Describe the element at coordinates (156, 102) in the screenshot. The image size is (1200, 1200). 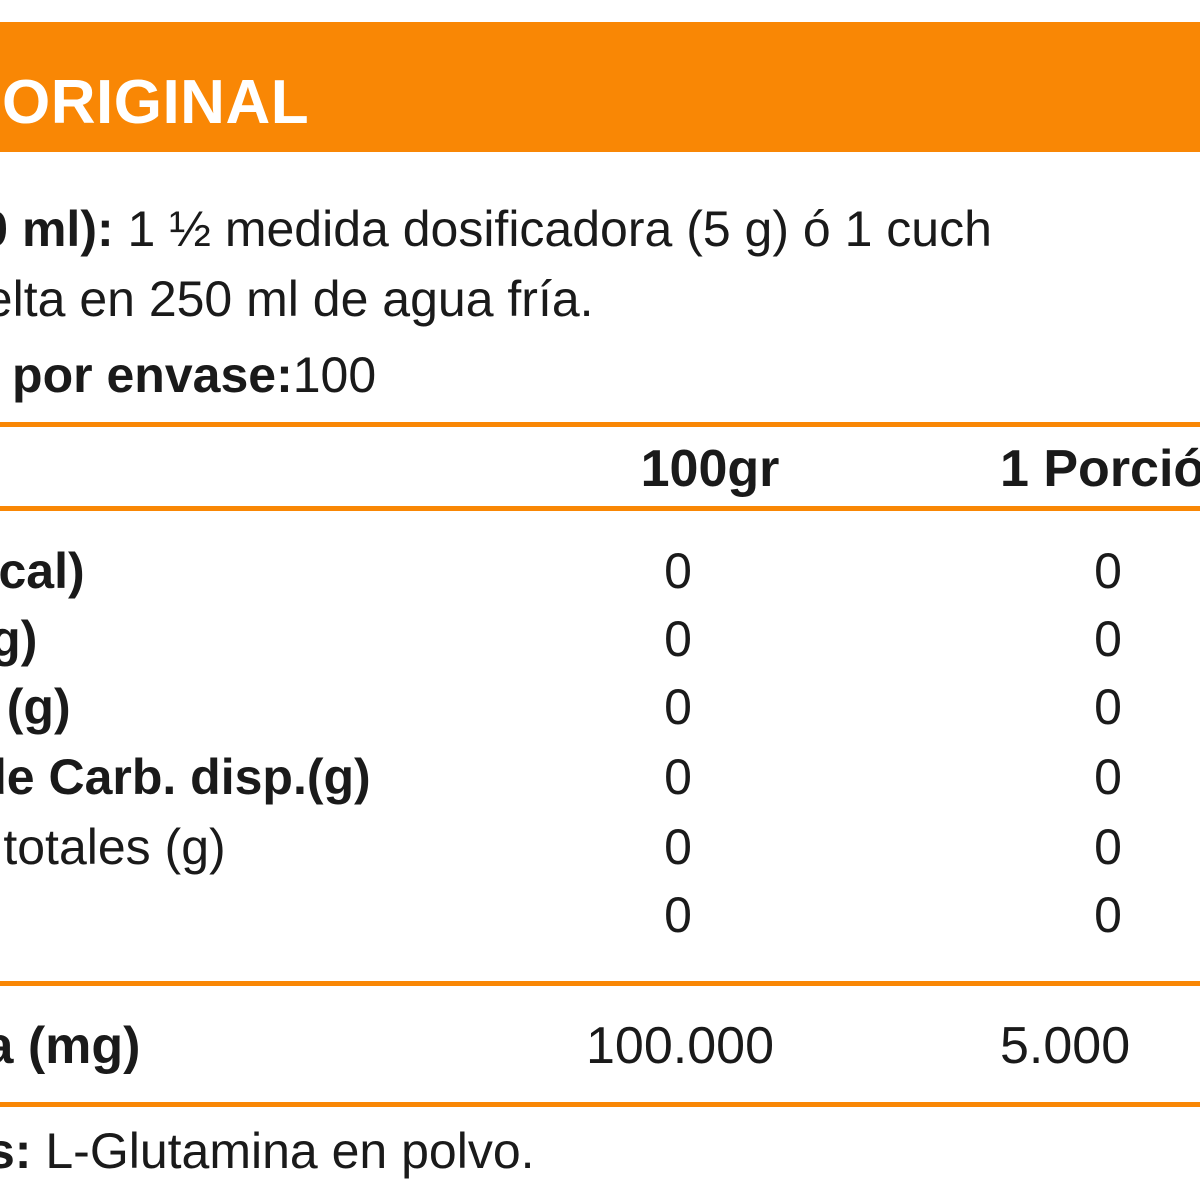
I see `product-variant-title: ORIGINAL` at that location.